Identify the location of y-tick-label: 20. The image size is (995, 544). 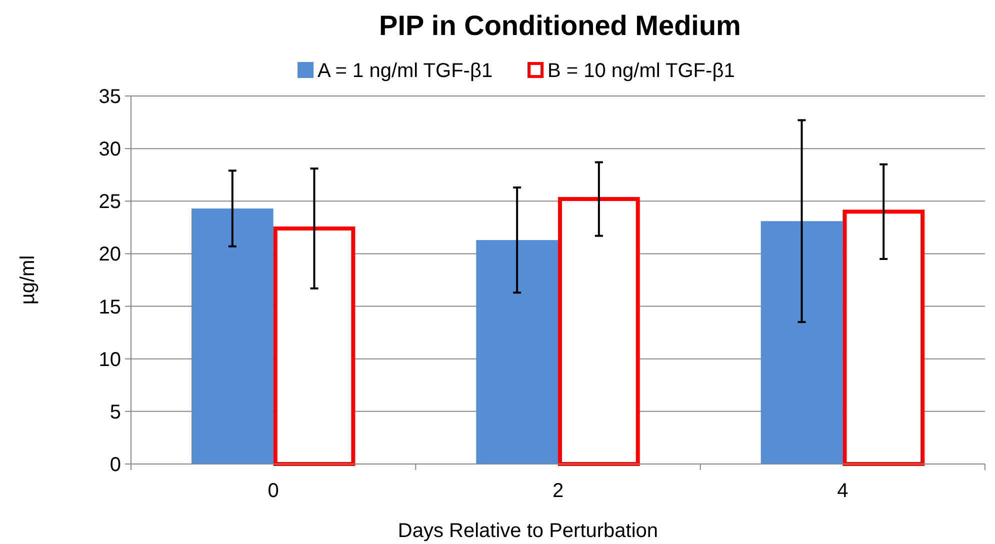
(109, 255).